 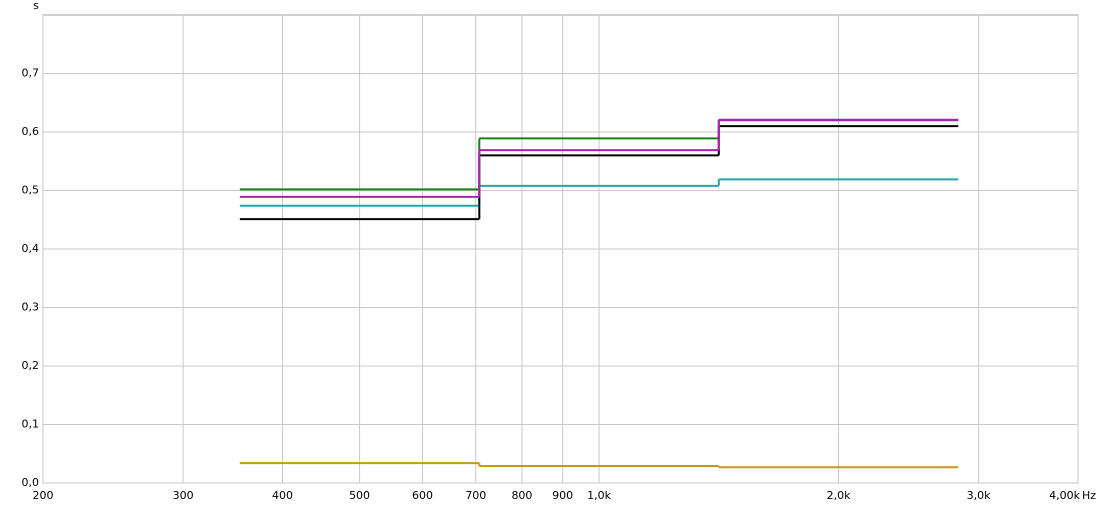 I want to click on y-tick-label: 0,5, so click(x=31, y=190).